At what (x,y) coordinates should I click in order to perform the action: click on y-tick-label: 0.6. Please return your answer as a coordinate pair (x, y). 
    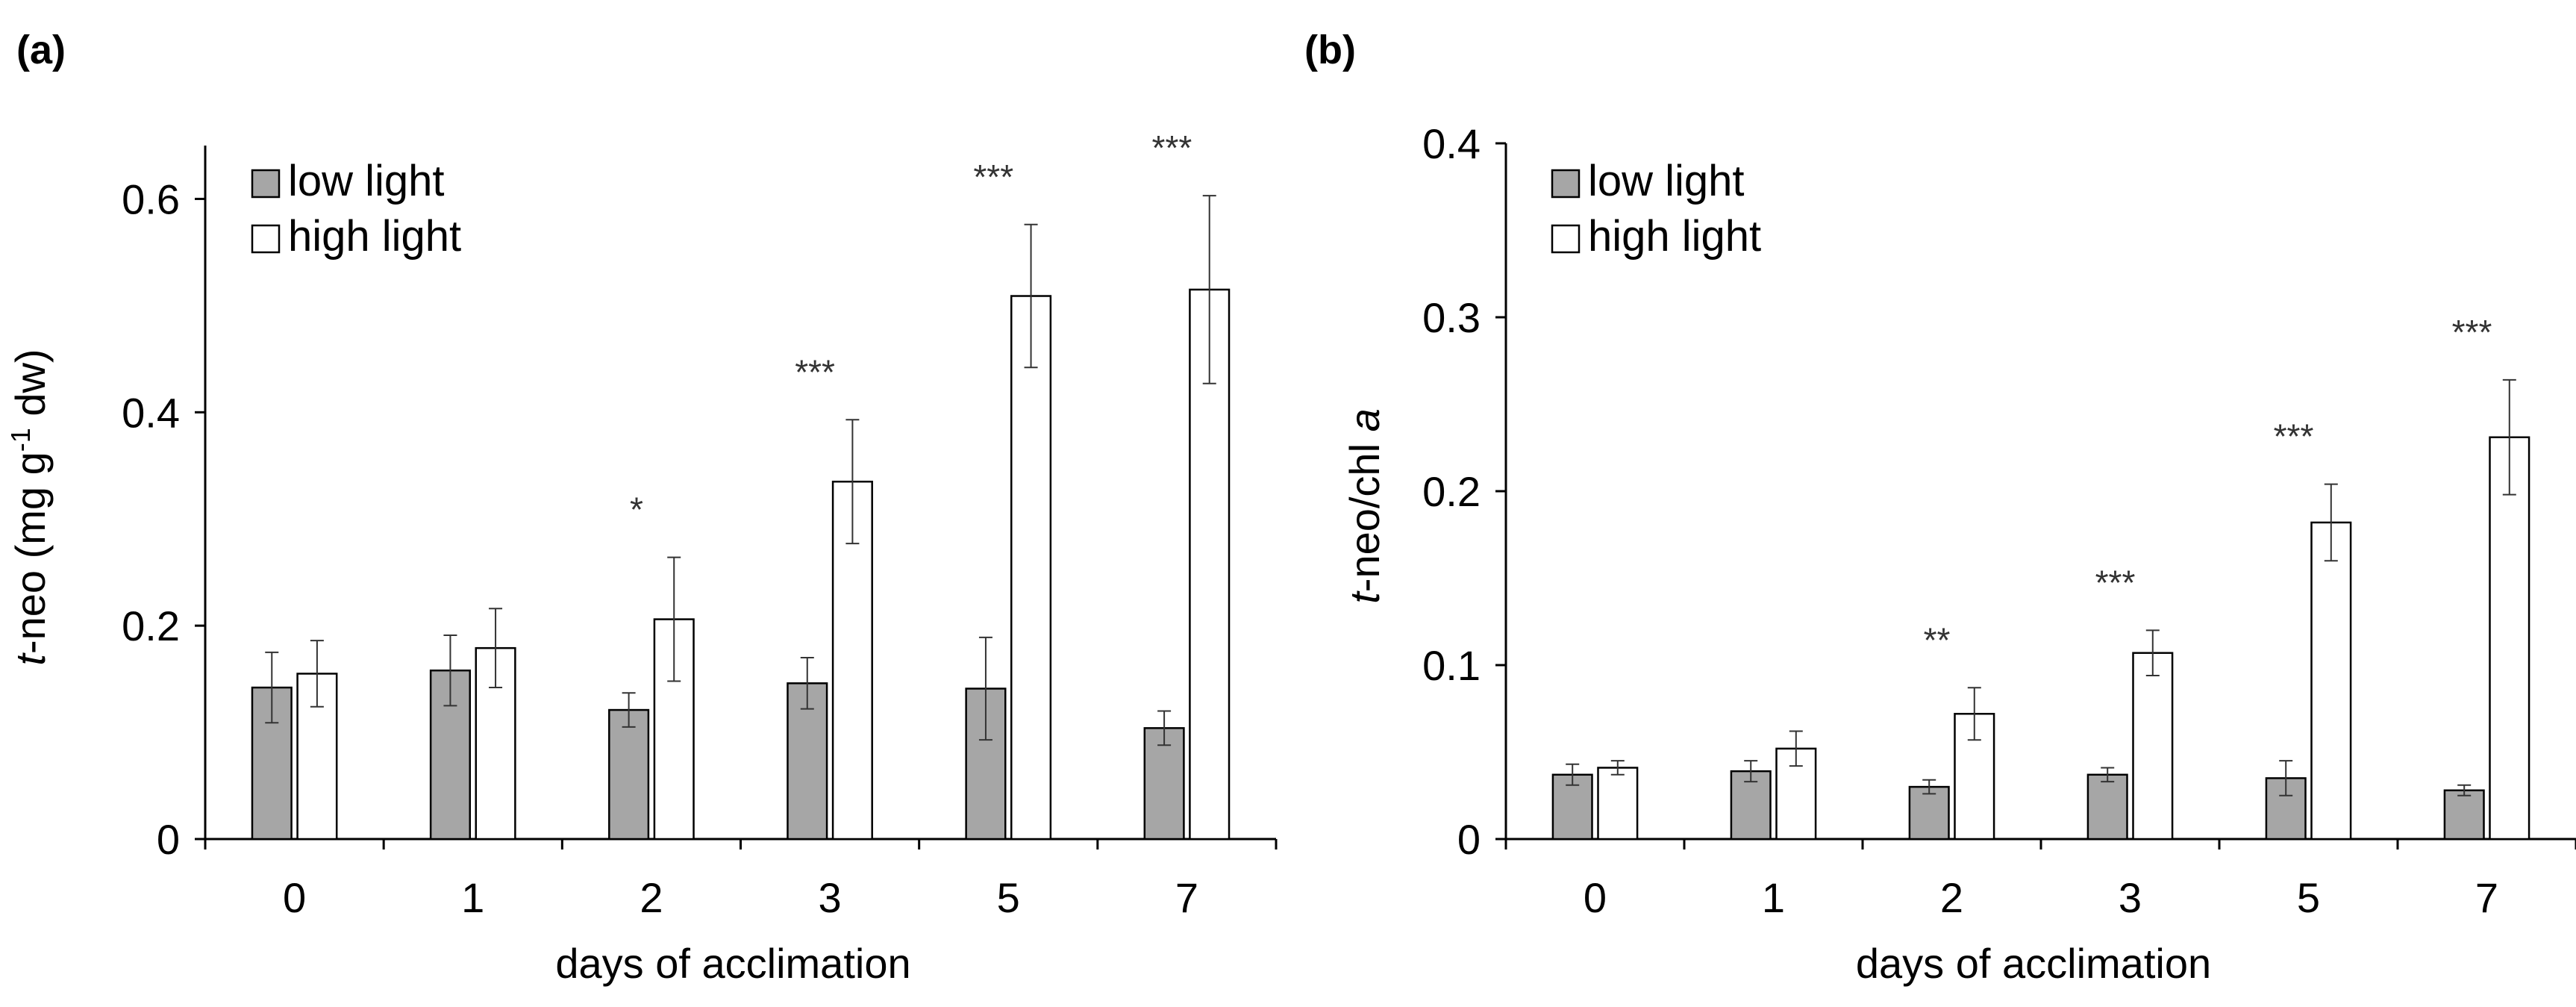
    Looking at the image, I should click on (151, 198).